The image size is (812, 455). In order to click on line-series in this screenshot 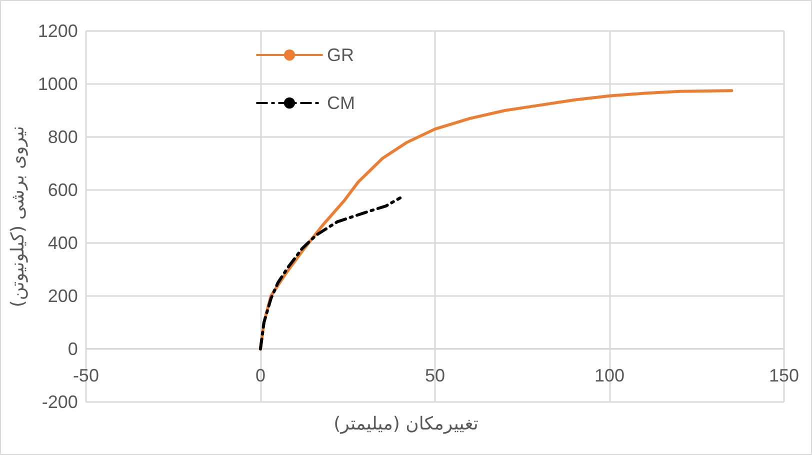, I will do `click(330, 273)`.